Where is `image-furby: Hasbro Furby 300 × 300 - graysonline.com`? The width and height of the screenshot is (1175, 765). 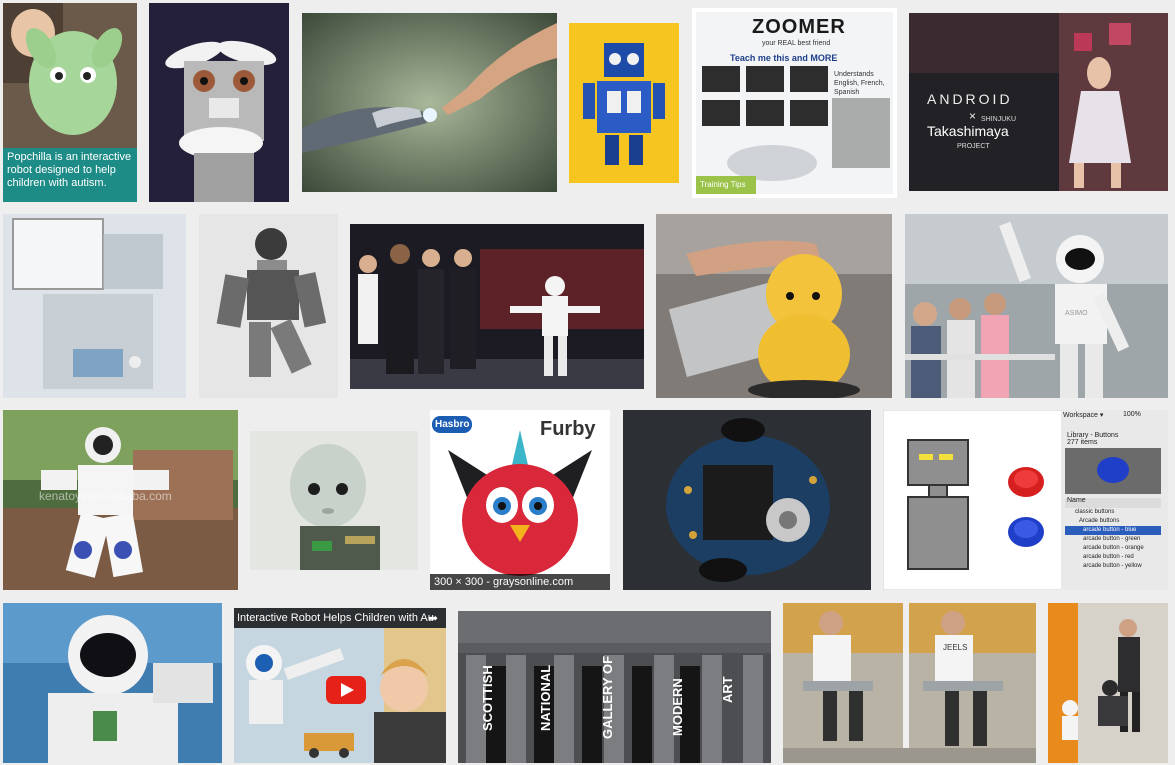 image-furby: Hasbro Furby 300 × 300 - graysonline.com is located at coordinates (520, 500).